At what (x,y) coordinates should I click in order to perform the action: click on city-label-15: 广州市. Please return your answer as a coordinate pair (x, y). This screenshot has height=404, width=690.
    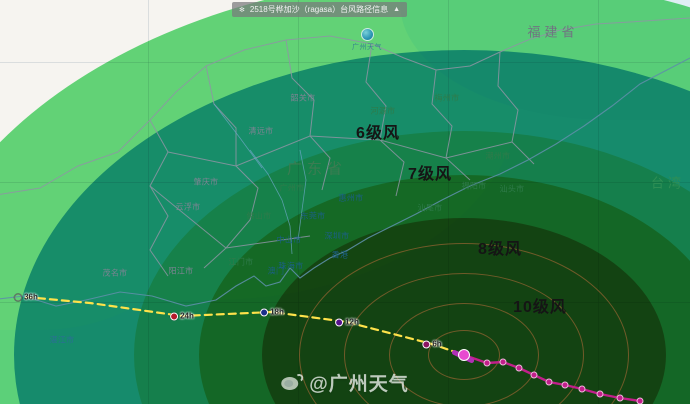
    Looking at the image, I should click on (292, 188).